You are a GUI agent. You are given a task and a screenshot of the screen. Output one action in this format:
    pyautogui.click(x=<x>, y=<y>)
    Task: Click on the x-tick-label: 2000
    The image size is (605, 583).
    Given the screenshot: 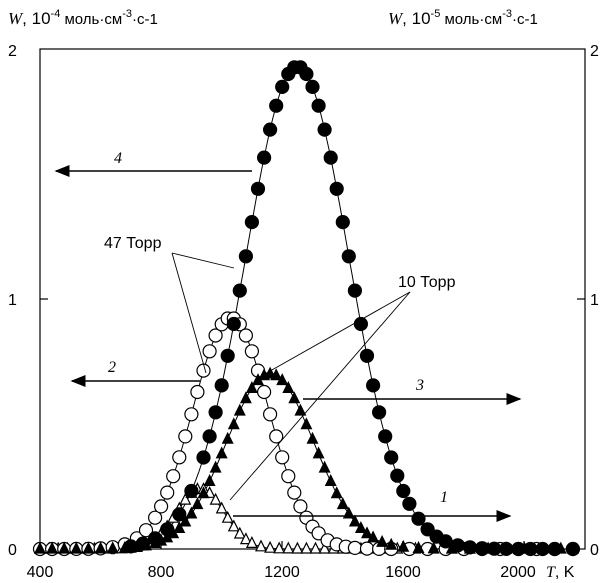 What is the action you would take?
    pyautogui.click(x=518, y=572)
    